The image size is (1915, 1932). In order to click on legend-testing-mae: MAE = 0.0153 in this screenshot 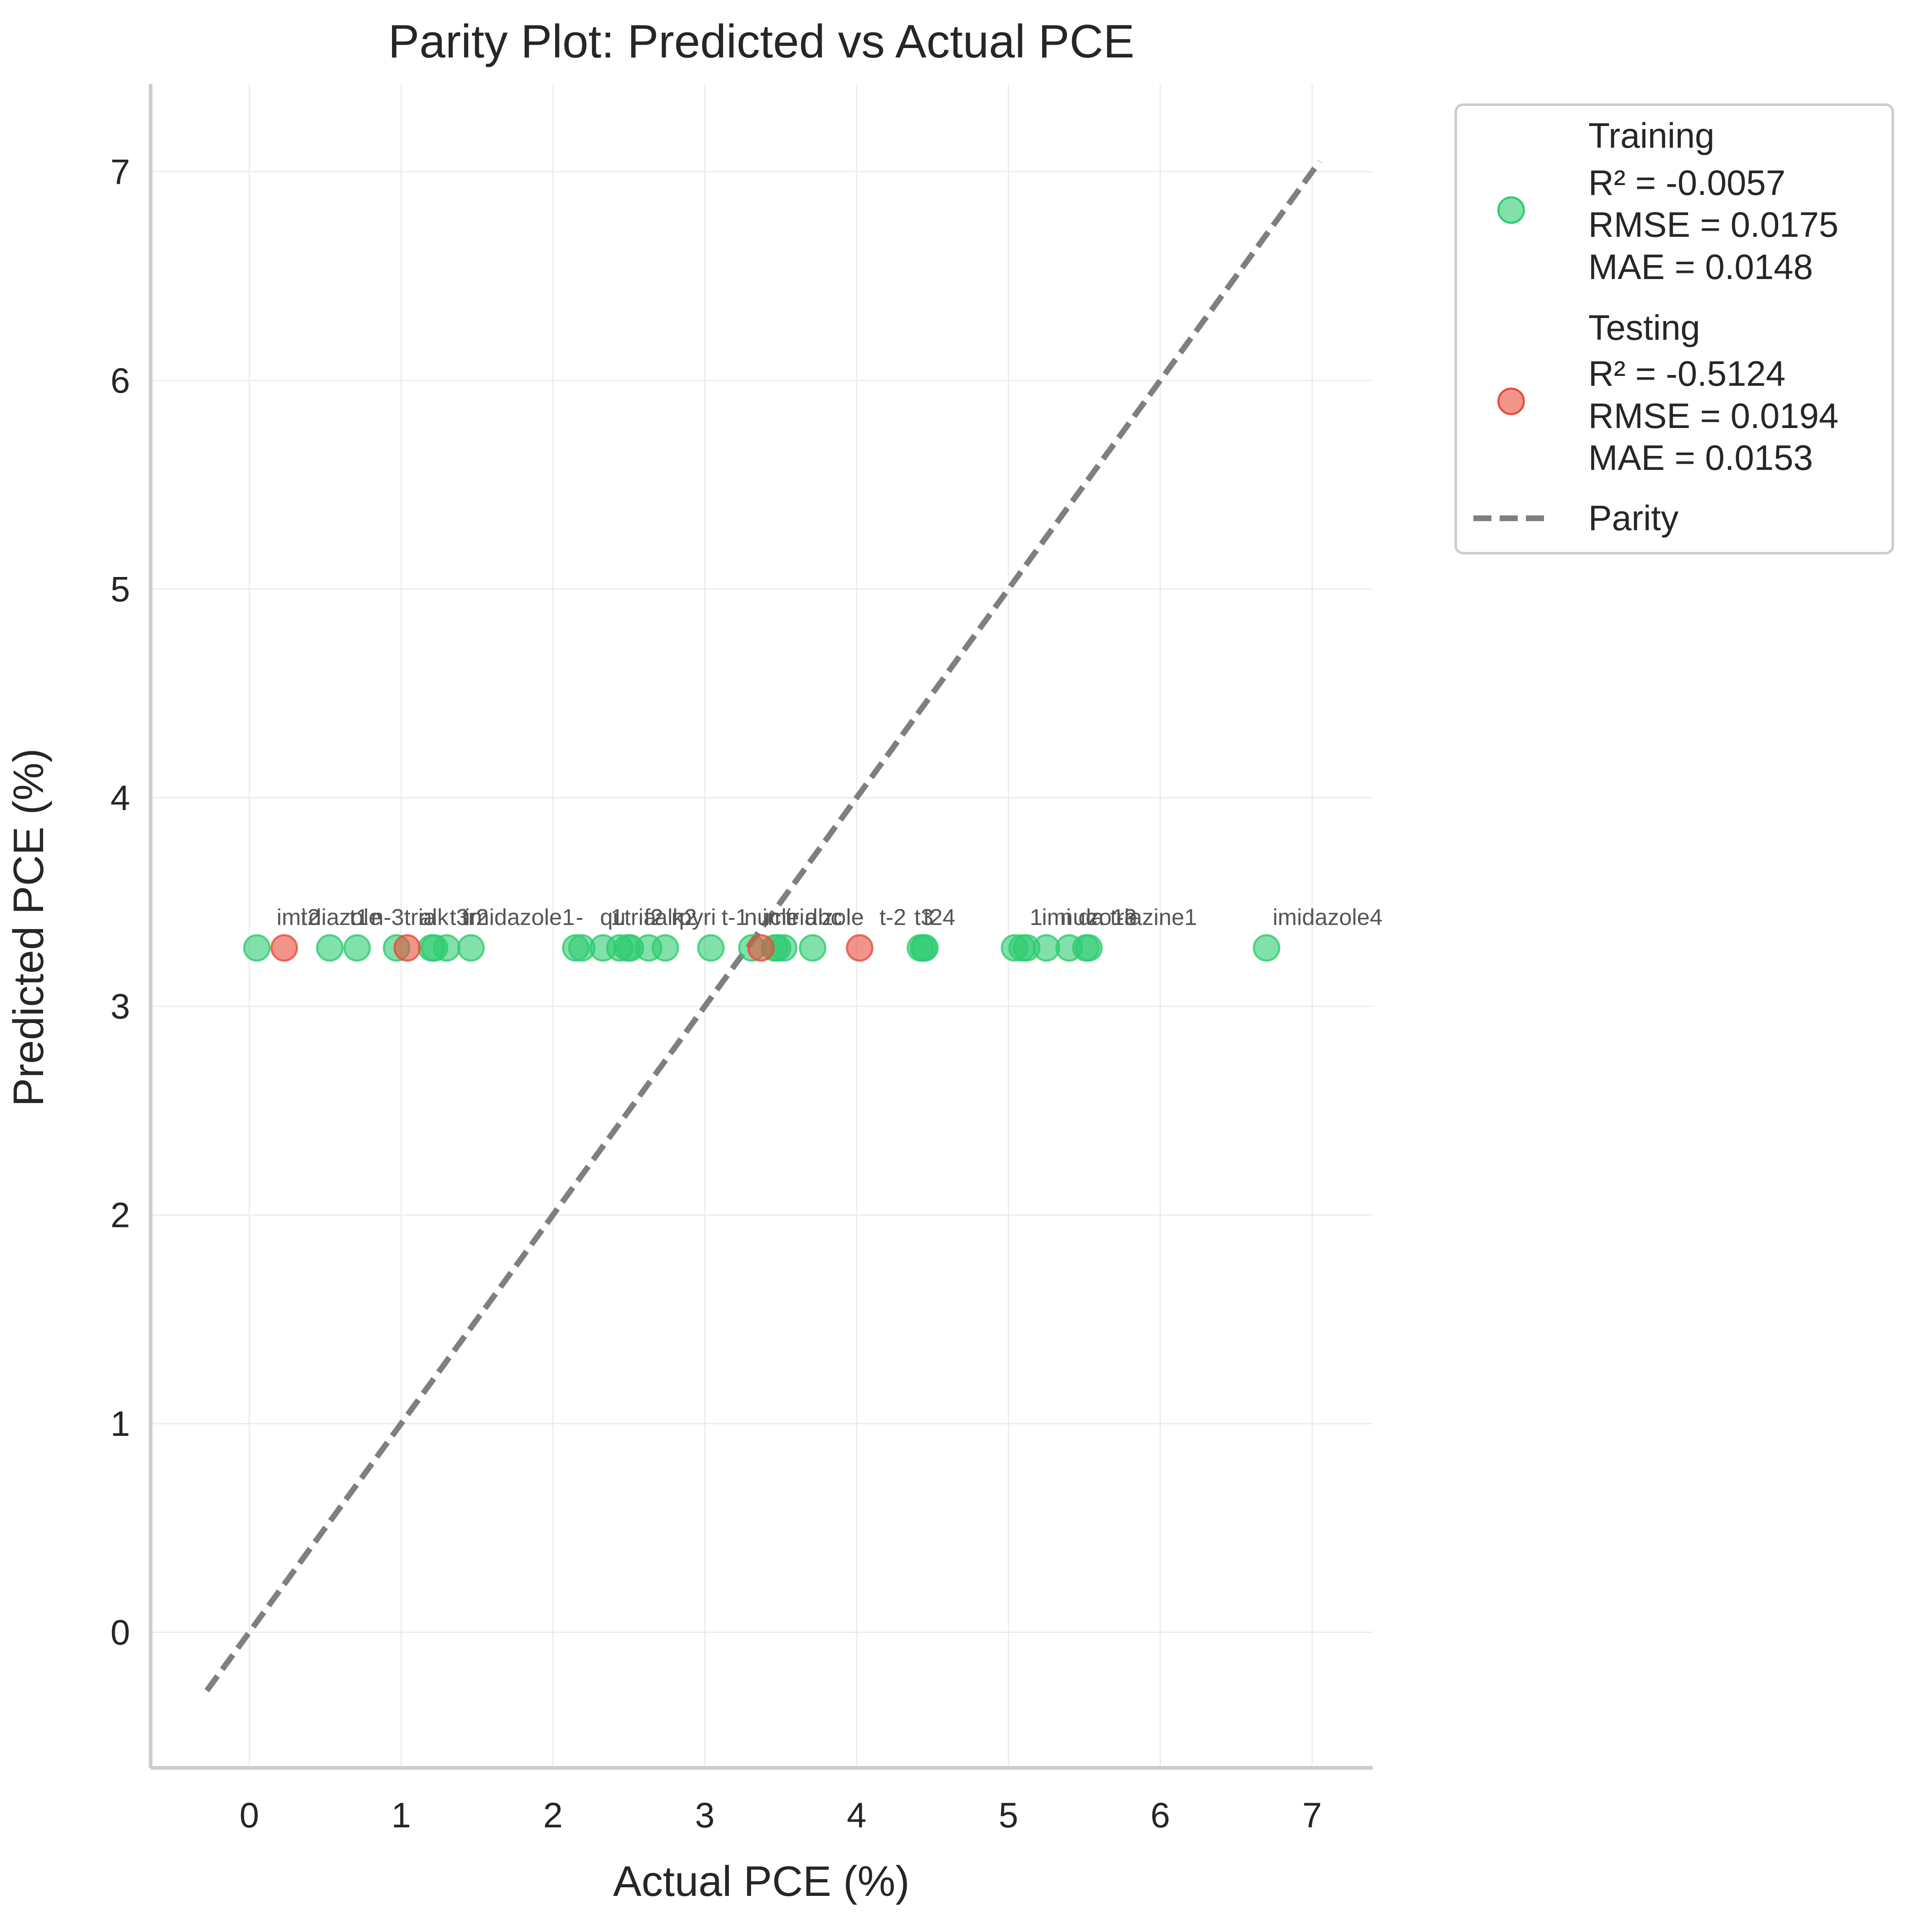, I will do `click(1700, 458)`.